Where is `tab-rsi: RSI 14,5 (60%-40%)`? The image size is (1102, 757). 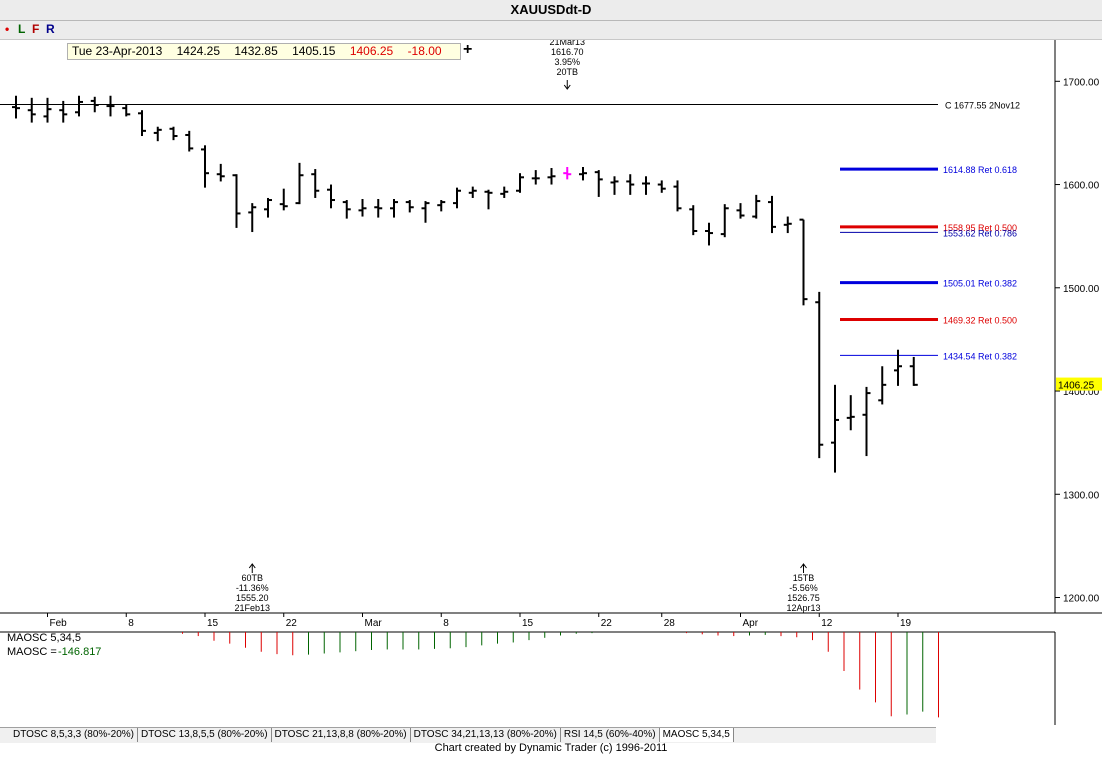
tab-rsi: RSI 14,5 (60%-40%) is located at coordinates (610, 735).